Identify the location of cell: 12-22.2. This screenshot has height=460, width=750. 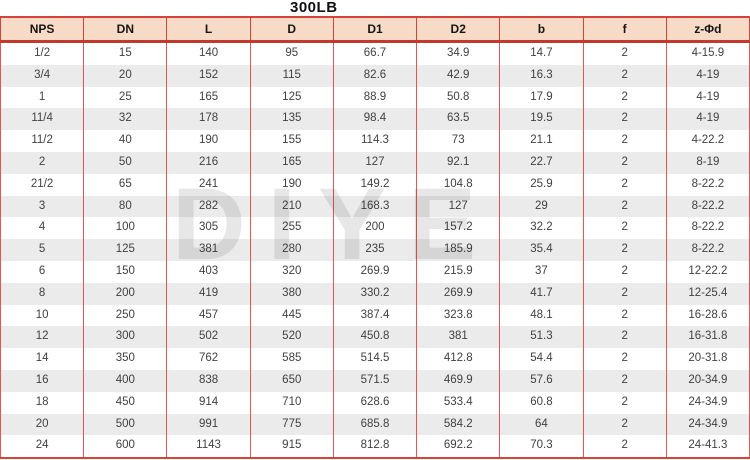
(707, 271).